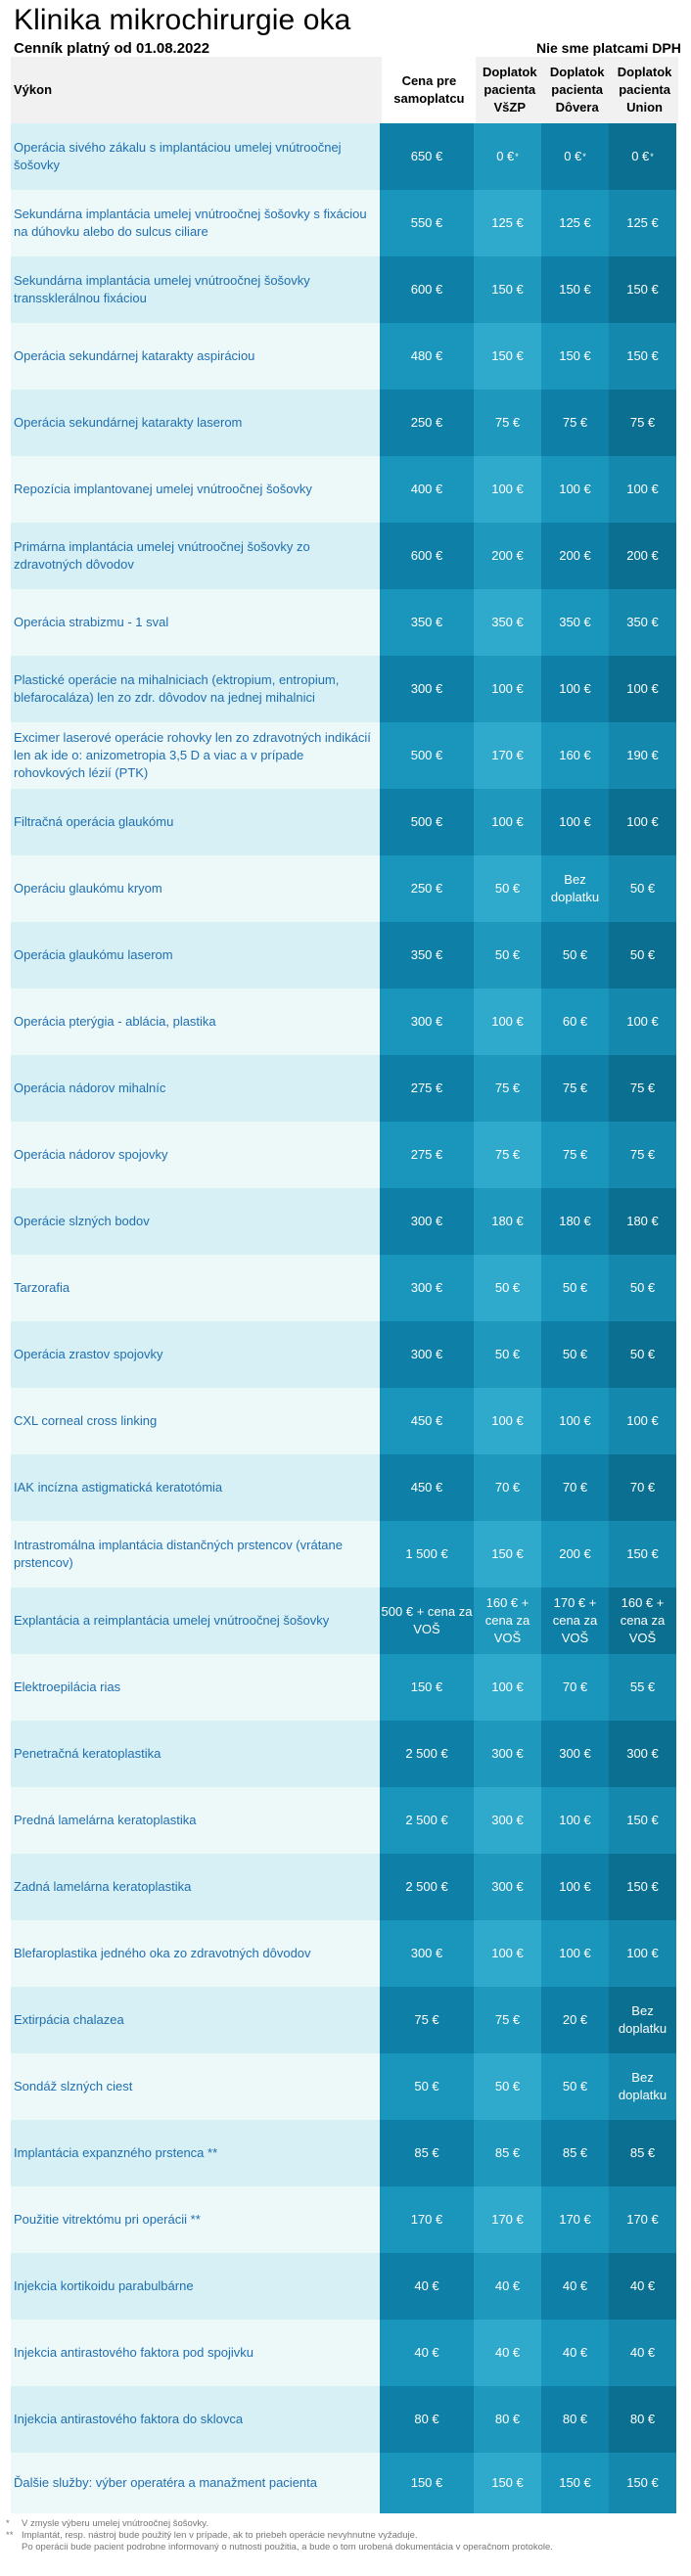 Image resolution: width=691 pixels, height=2576 pixels. What do you see at coordinates (575, 1022) in the screenshot?
I see `dovera-copay-cell: 60 €` at bounding box center [575, 1022].